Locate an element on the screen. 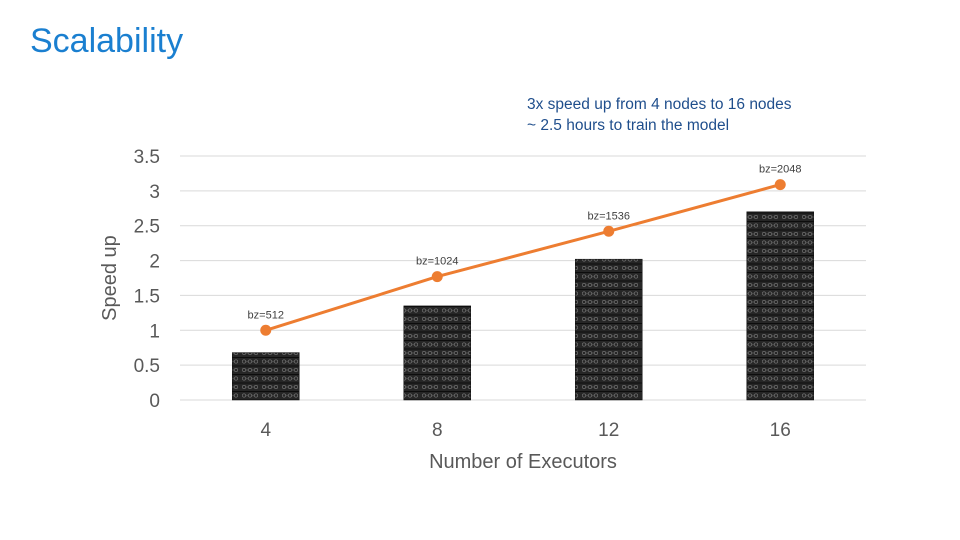  x-axis-ticks: 4 8 12 16 is located at coordinates (525, 430).